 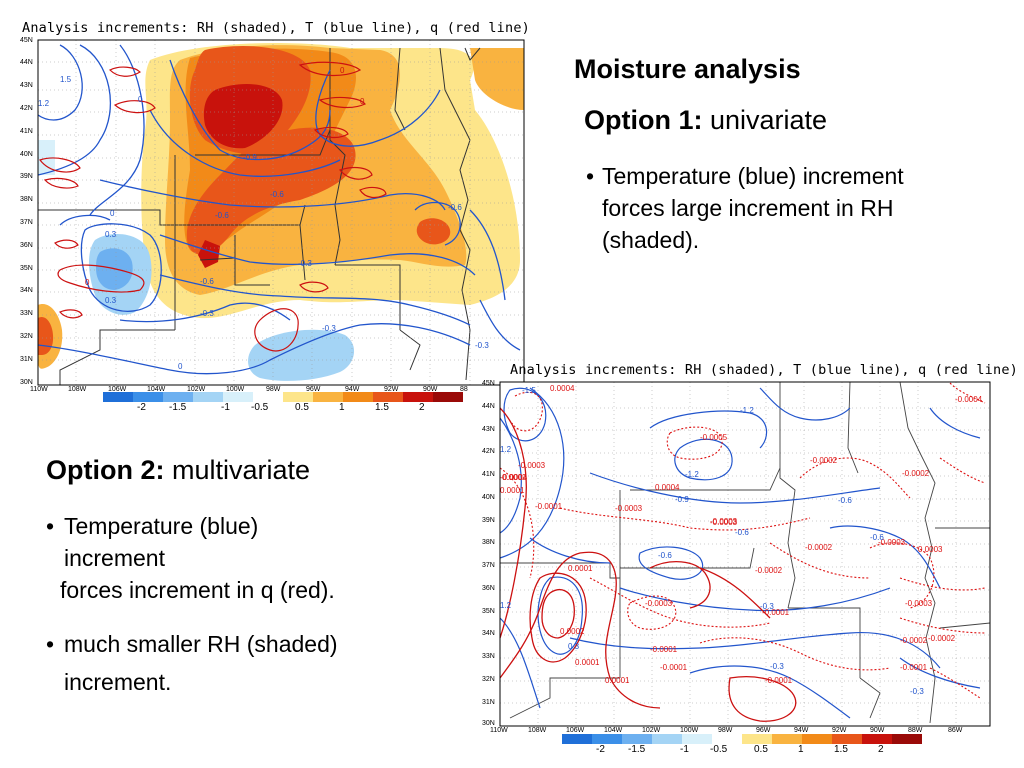 What do you see at coordinates (742, 750) in the screenshot?
I see `map2-colorbar-labels: -2 -1.5 -1 -0.5 0.5 1 1.5 2` at bounding box center [742, 750].